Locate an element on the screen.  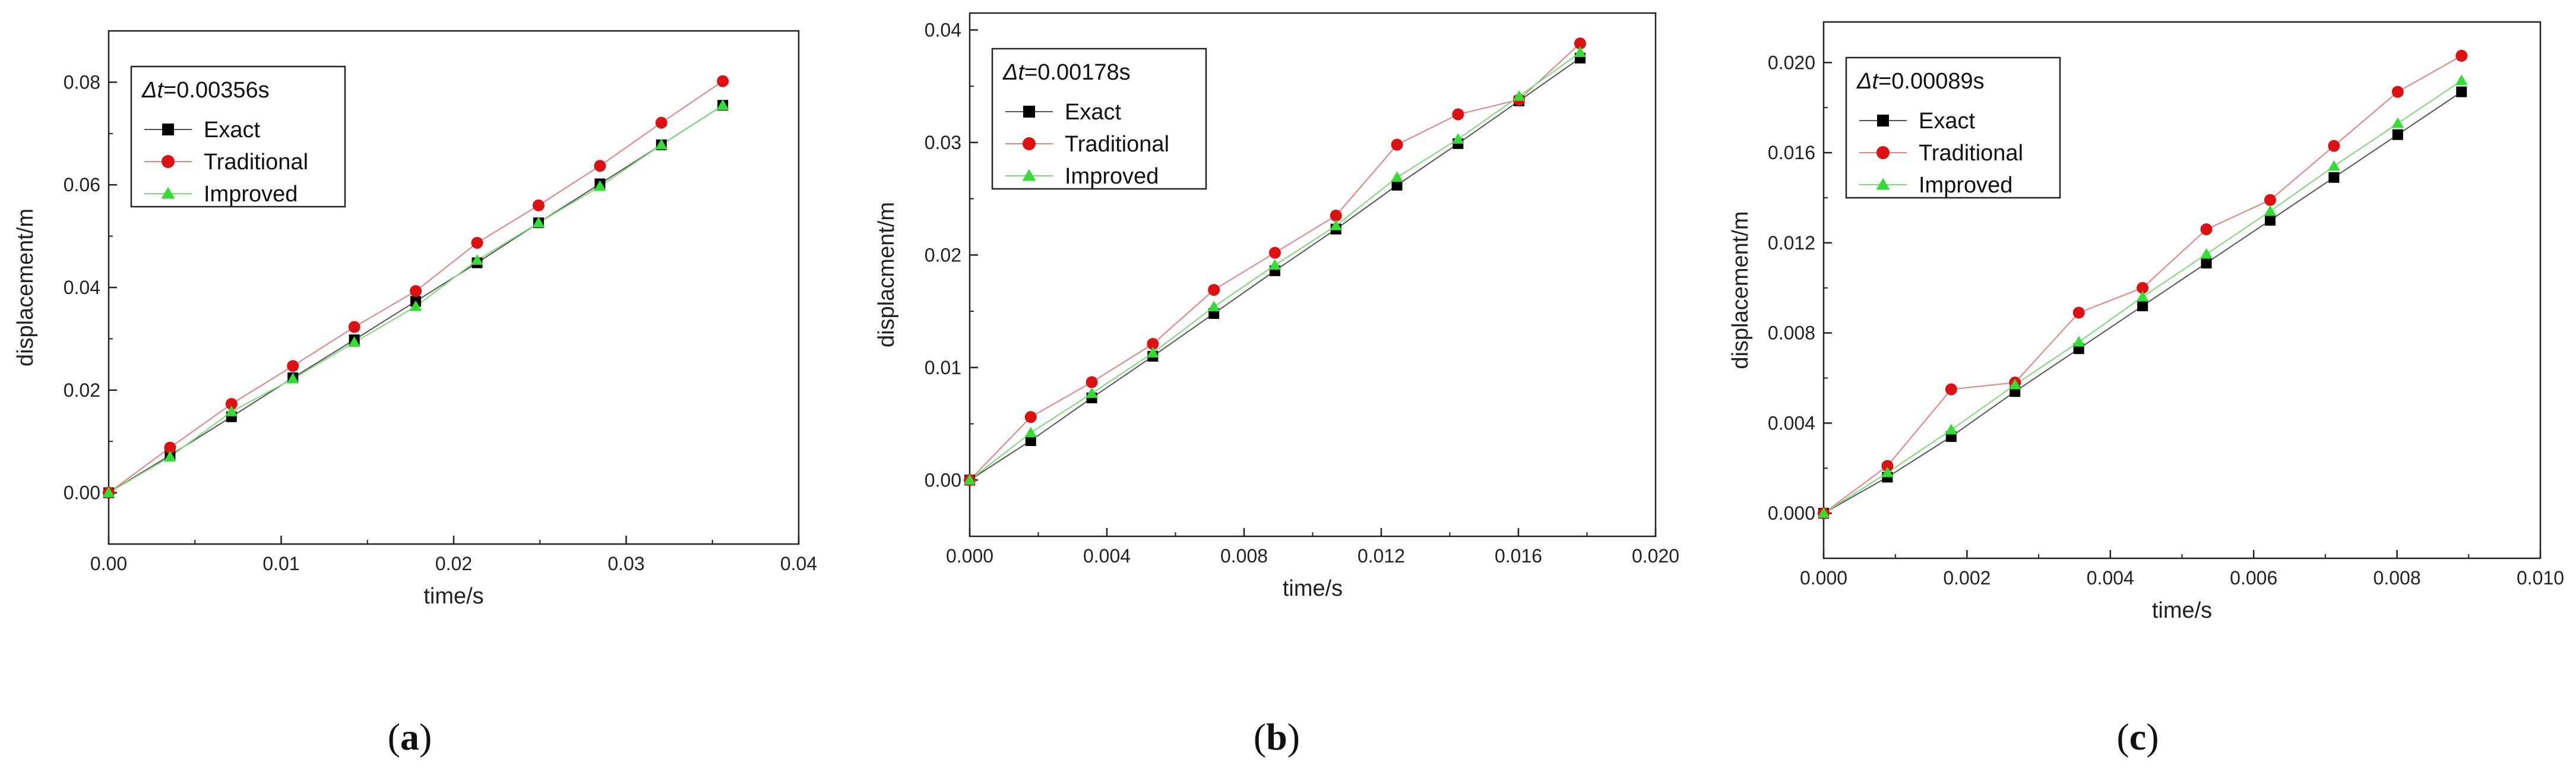
y-tick-label: 0.008 is located at coordinates (1791, 333).